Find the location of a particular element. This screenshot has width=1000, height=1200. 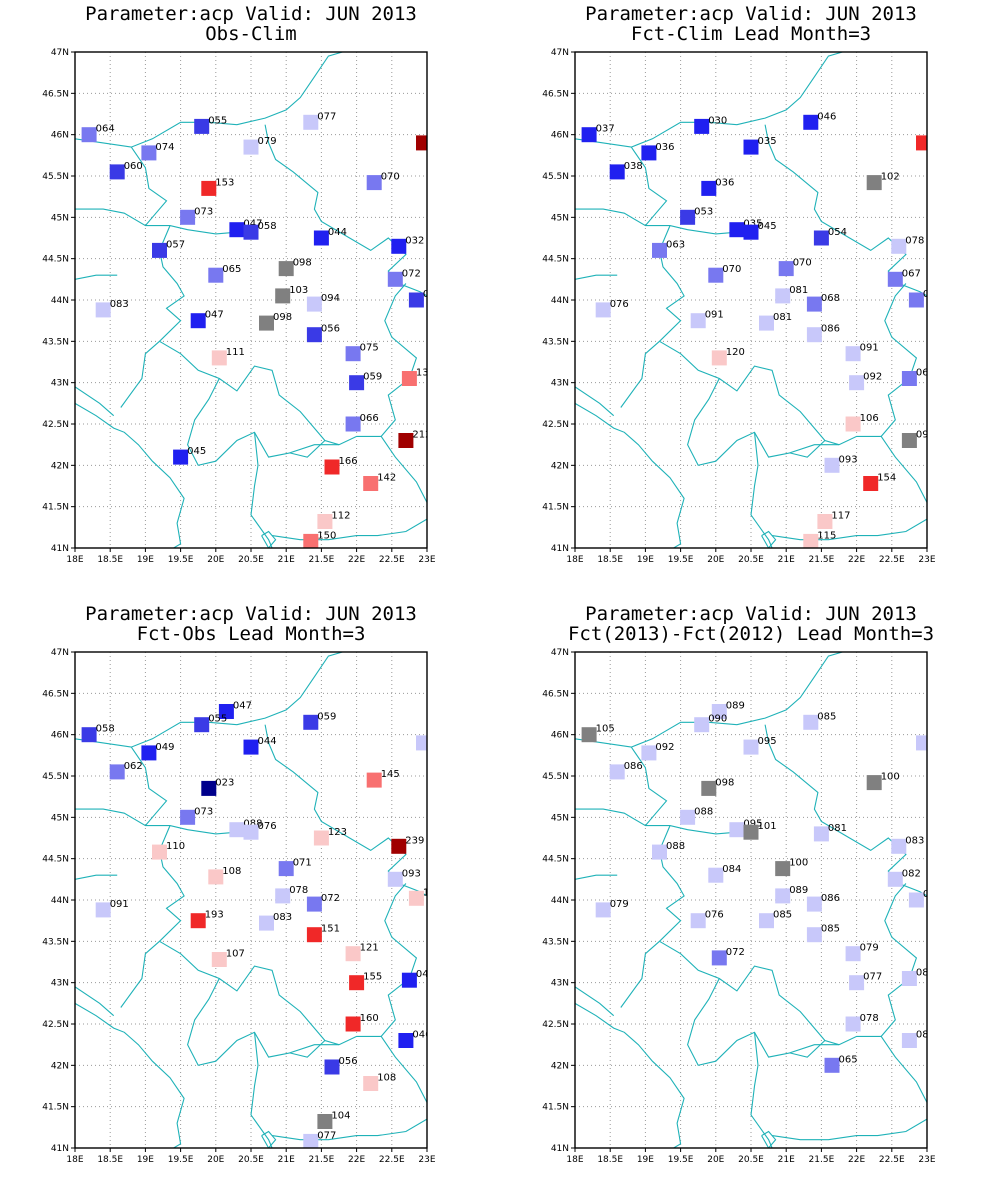

station-label: 079 is located at coordinates (619, 904).